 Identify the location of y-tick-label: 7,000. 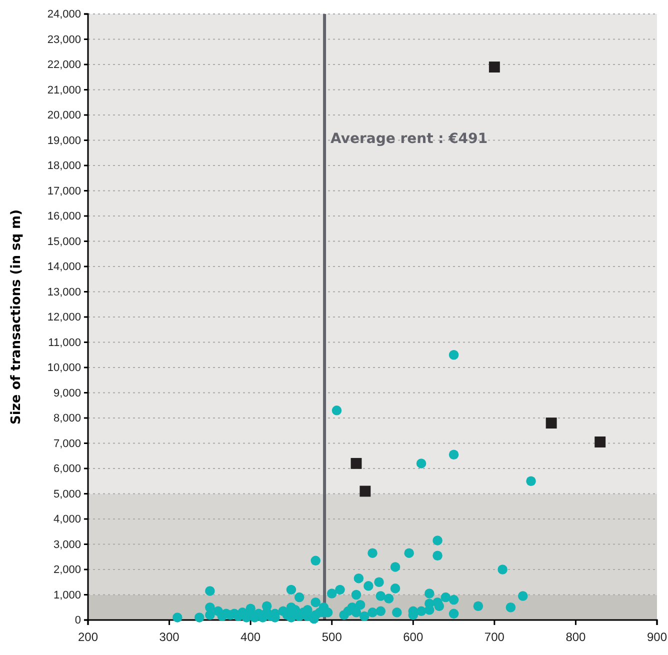
(67, 444).